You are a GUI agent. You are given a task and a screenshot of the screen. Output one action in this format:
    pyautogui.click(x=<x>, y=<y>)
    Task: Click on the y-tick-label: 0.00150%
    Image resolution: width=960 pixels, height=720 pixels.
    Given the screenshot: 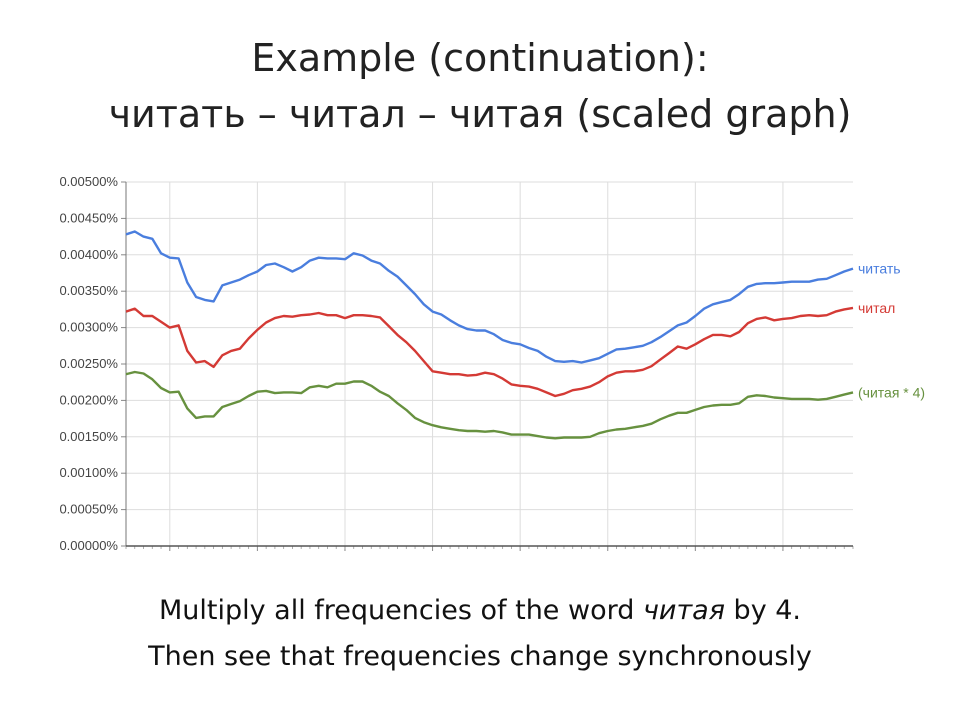 What is the action you would take?
    pyautogui.click(x=88, y=436)
    